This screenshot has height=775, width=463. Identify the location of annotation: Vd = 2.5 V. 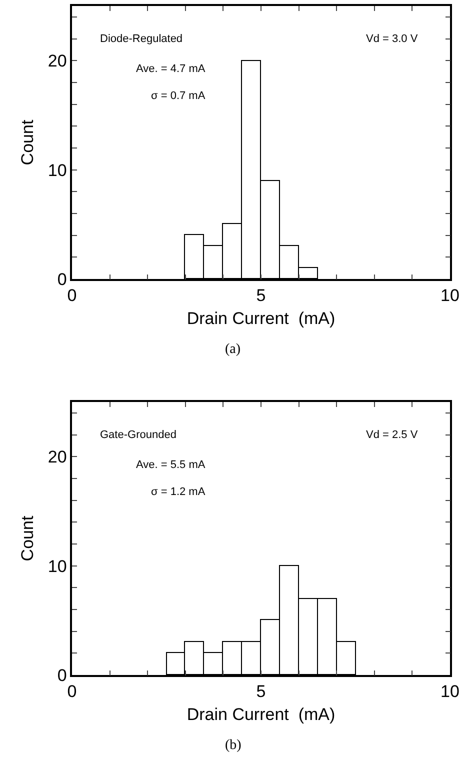
(392, 435).